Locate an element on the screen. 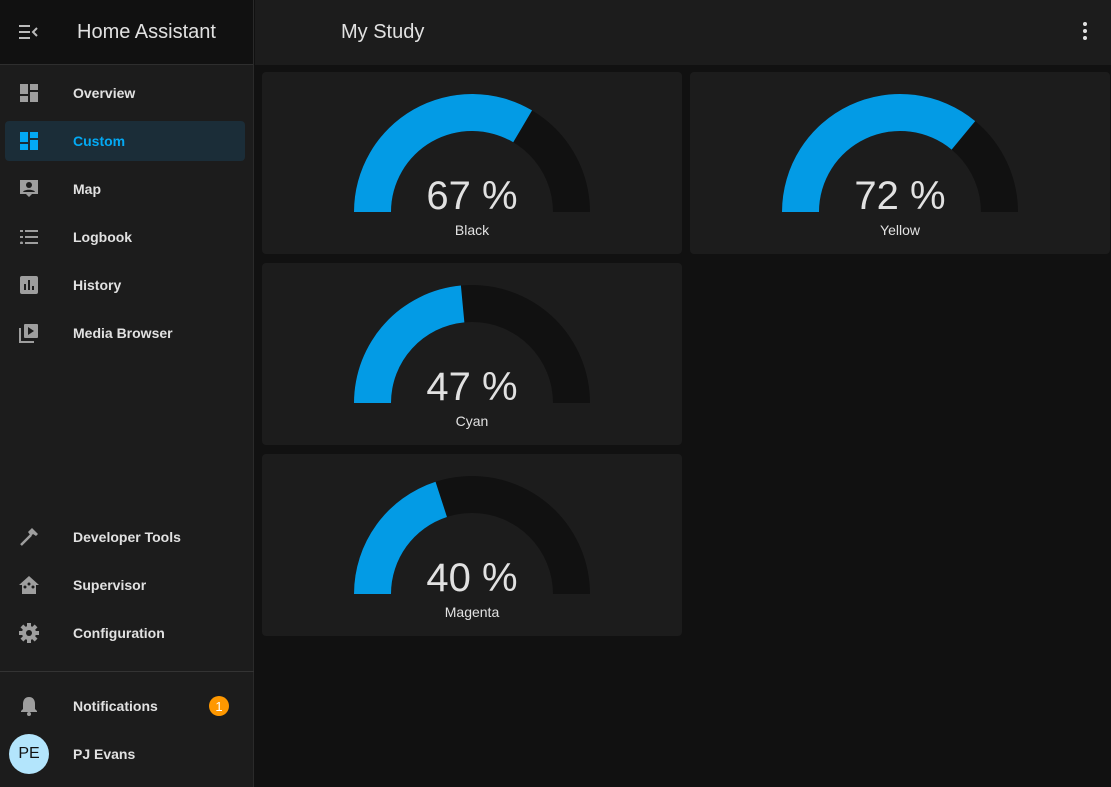 This screenshot has height=787, width=1111. sidebar-item-notifications: Notifications 1 is located at coordinates (125, 706).